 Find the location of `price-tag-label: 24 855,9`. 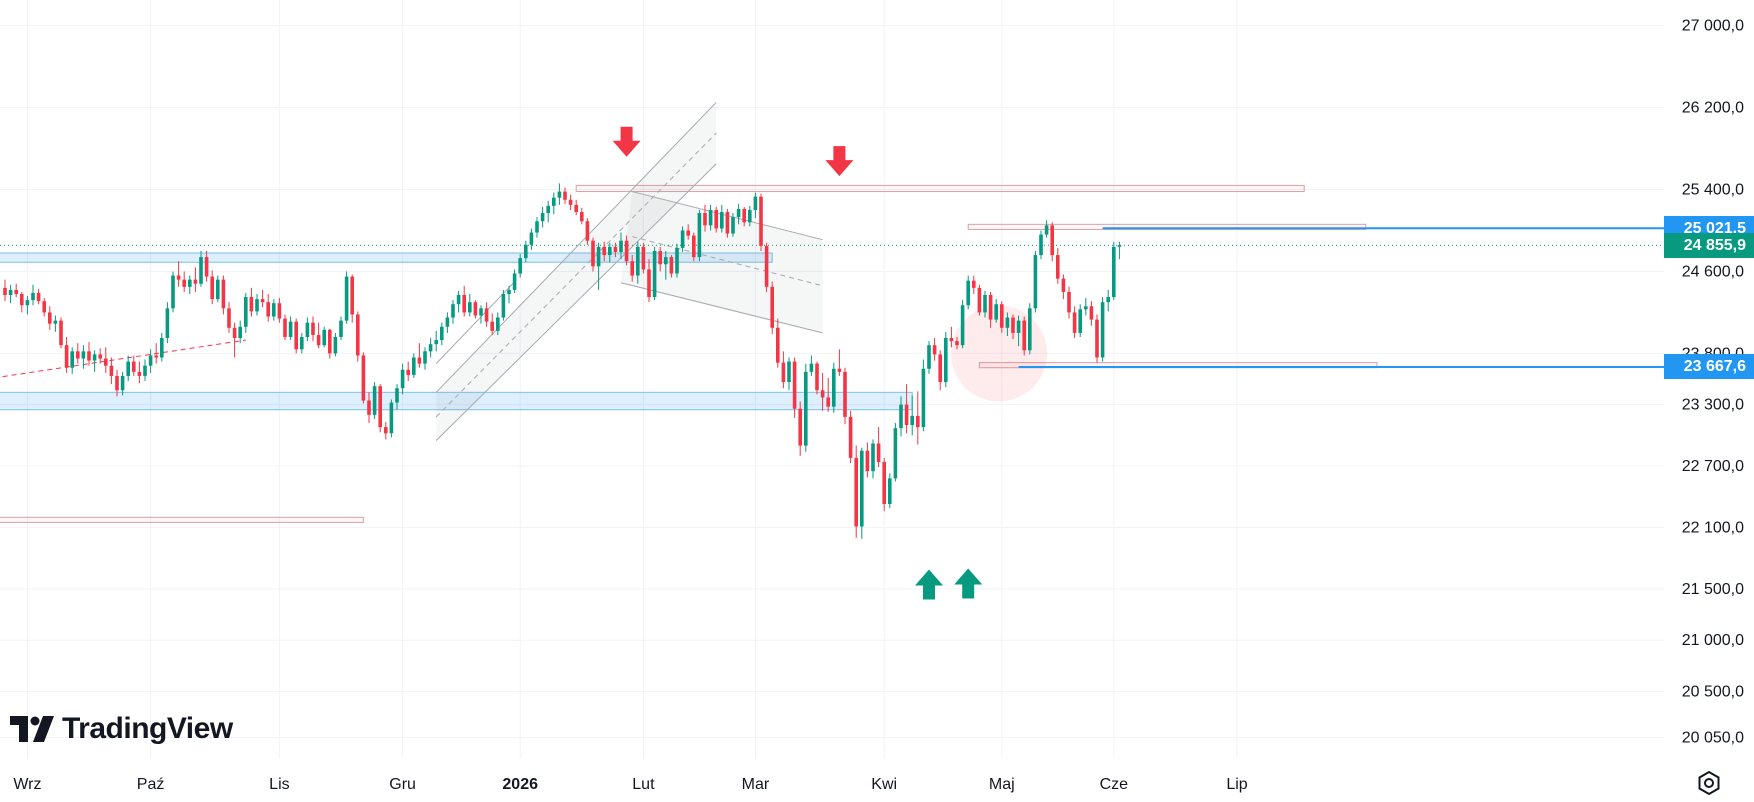

price-tag-label: 24 855,9 is located at coordinates (1709, 245).